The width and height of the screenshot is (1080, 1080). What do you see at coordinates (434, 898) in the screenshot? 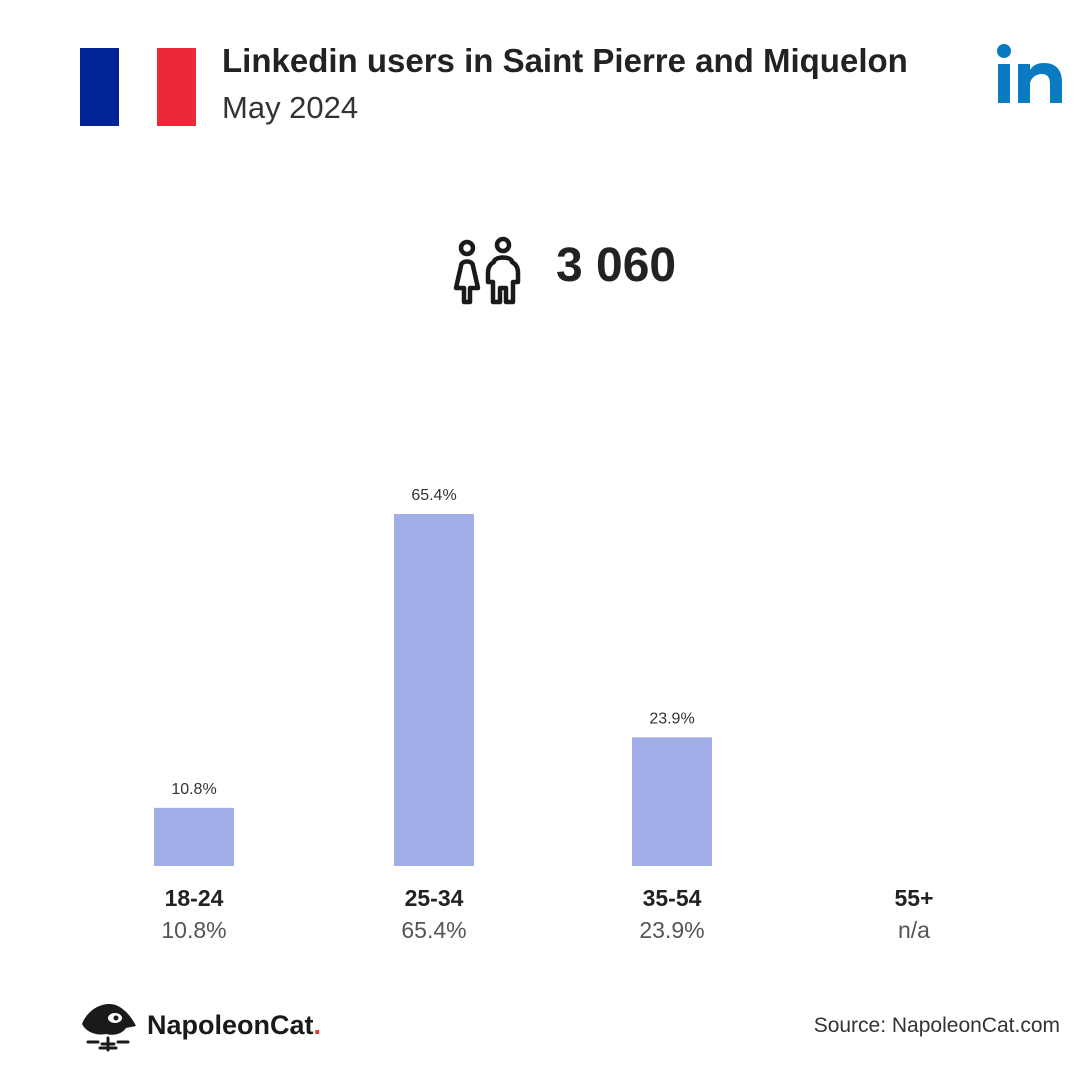
I see `category-label: 25-34` at bounding box center [434, 898].